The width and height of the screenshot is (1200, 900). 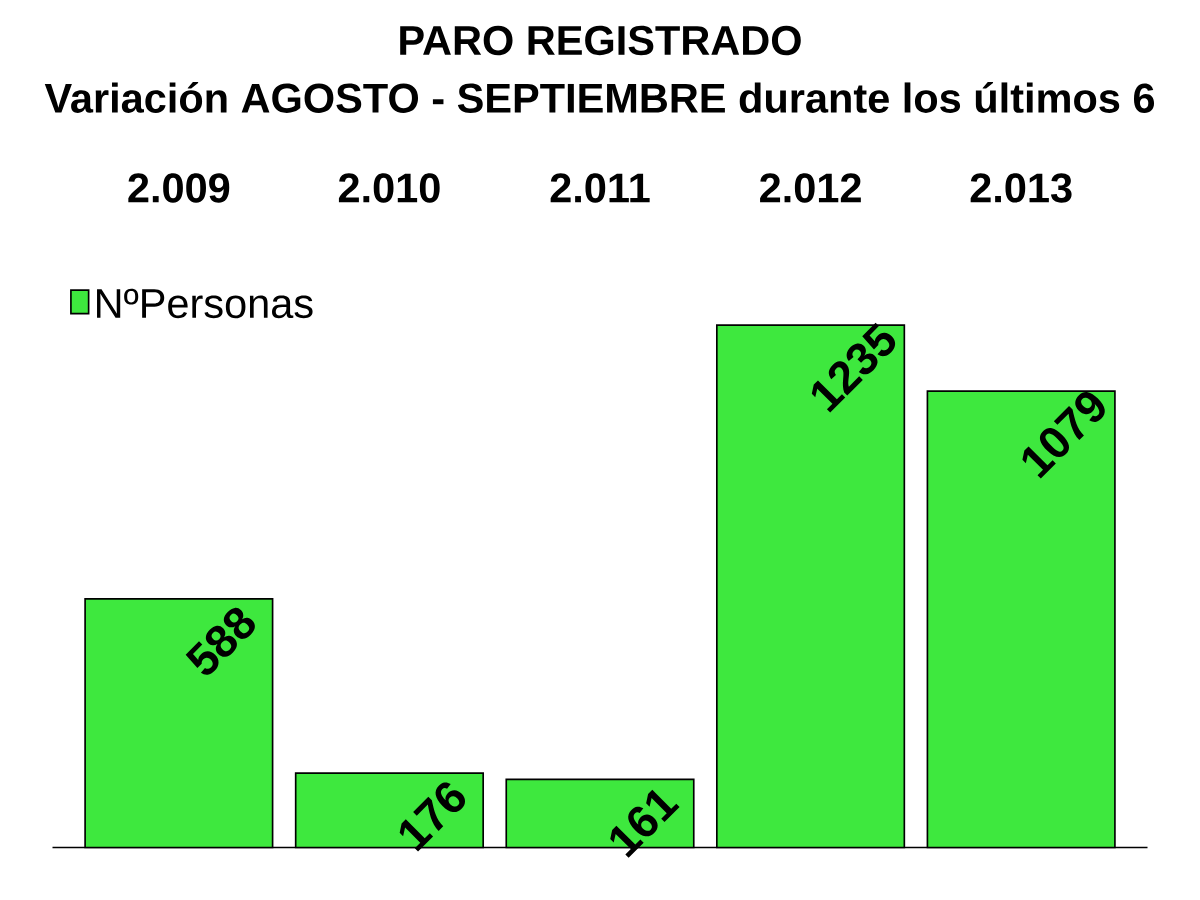 I want to click on x-tick-label: 2.013, so click(x=1021, y=188).